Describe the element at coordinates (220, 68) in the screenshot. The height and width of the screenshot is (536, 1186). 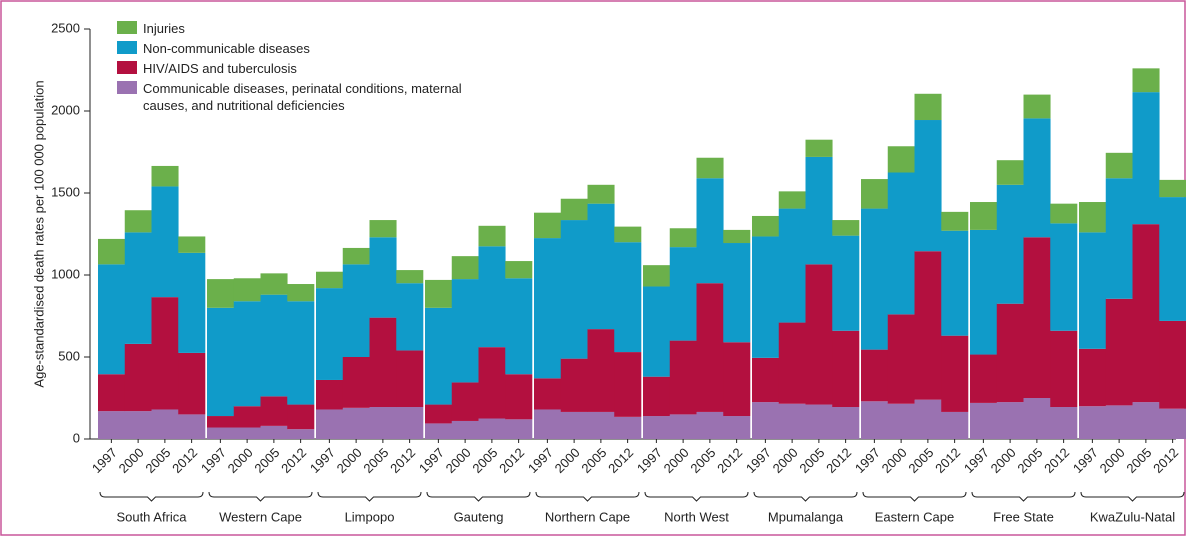
I see `legend-label: HIV/AIDS and tuberculosis` at that location.